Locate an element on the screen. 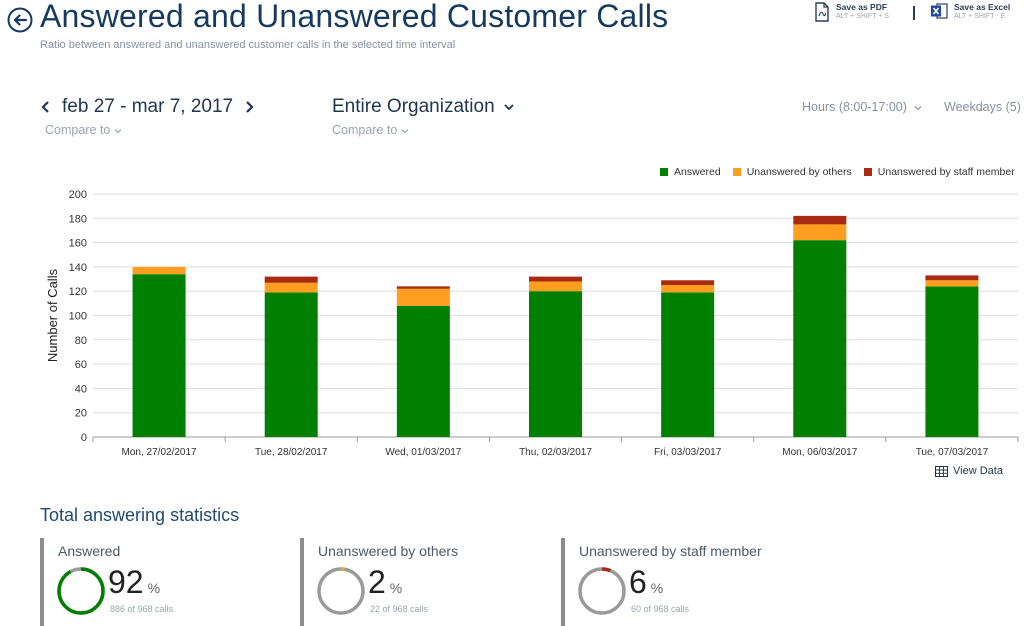 The height and width of the screenshot is (626, 1024). save-as-excel-button: Save as Excel ALT + SHIFT - E is located at coordinates (970, 11).